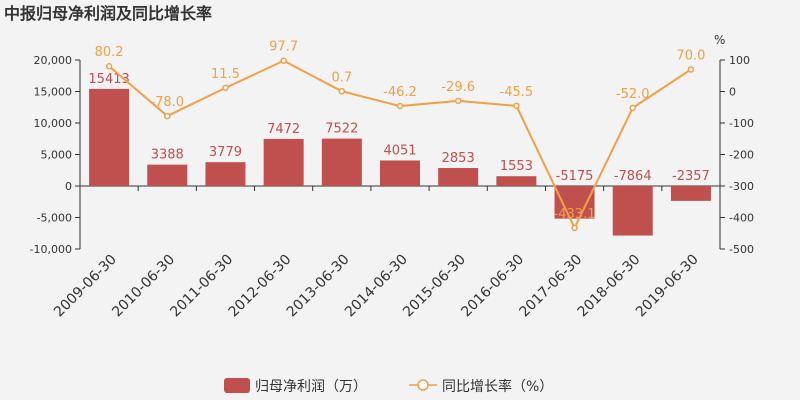  I want to click on line-value-label: 97.7, so click(283, 47).